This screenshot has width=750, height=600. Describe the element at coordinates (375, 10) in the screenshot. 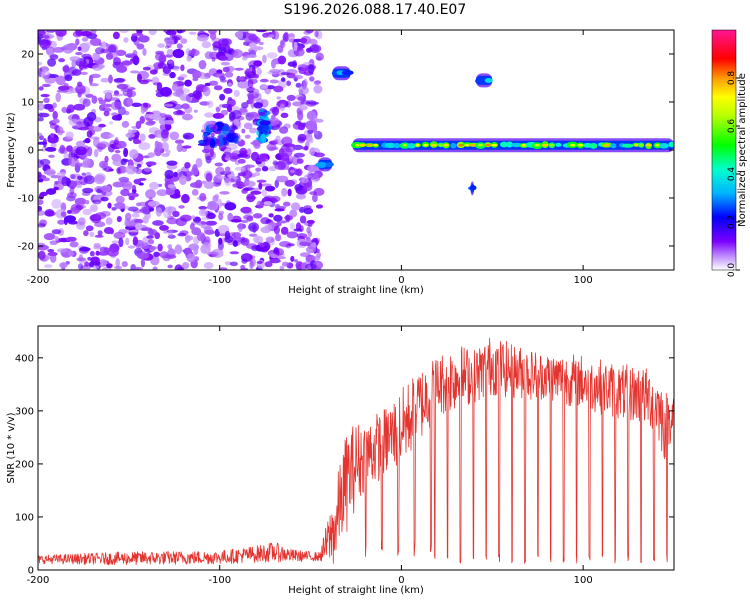

I see `figure-title: S196.2026.088.17.40.E07` at that location.